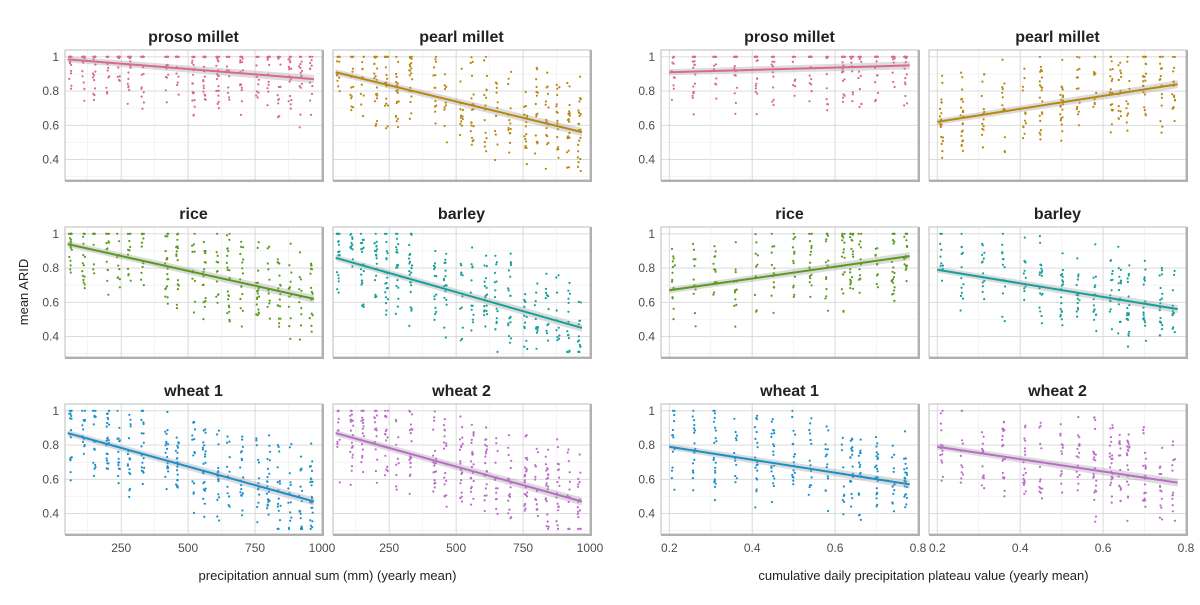  I want to click on panel-title: barley, so click(1057, 214).